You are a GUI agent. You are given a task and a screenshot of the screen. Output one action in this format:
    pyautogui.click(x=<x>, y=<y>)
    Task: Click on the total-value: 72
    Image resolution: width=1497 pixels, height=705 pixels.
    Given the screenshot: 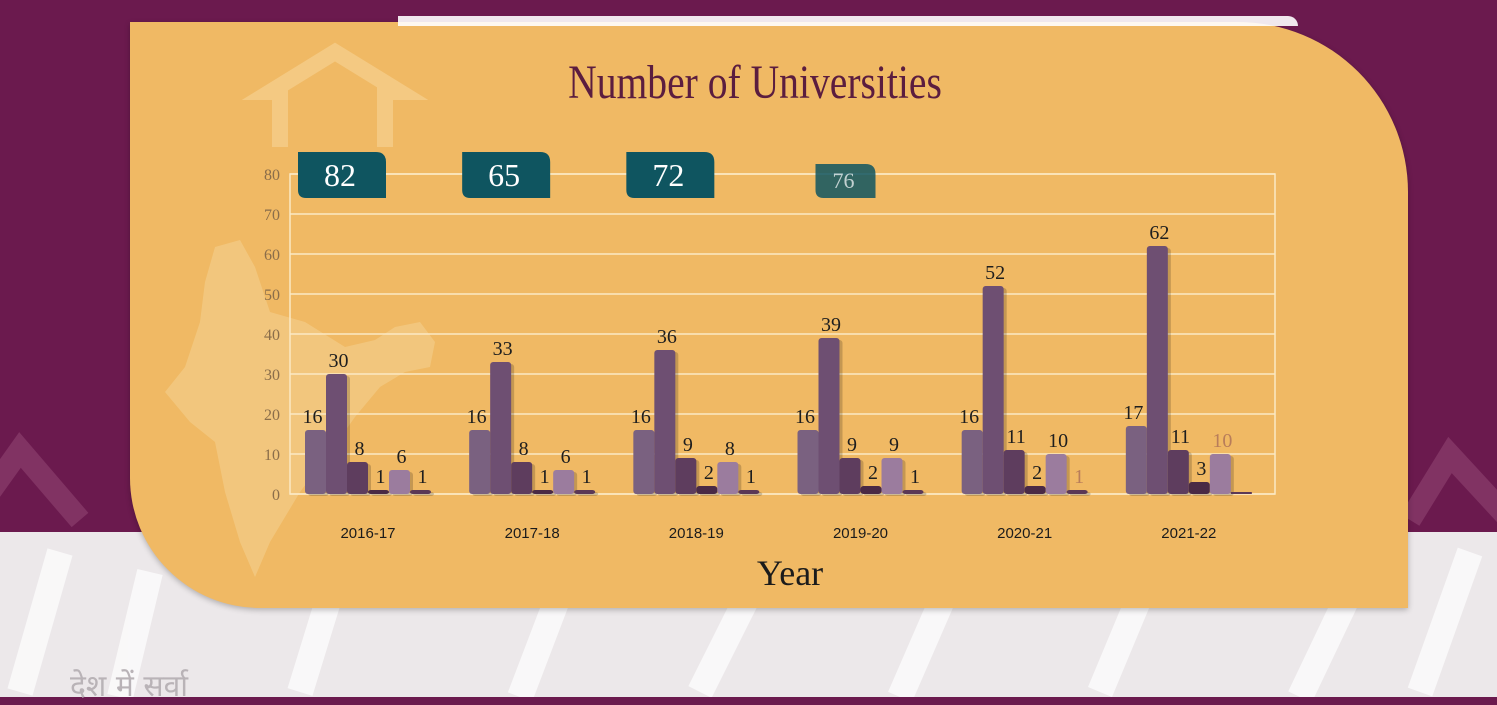 What is the action you would take?
    pyautogui.click(x=668, y=175)
    